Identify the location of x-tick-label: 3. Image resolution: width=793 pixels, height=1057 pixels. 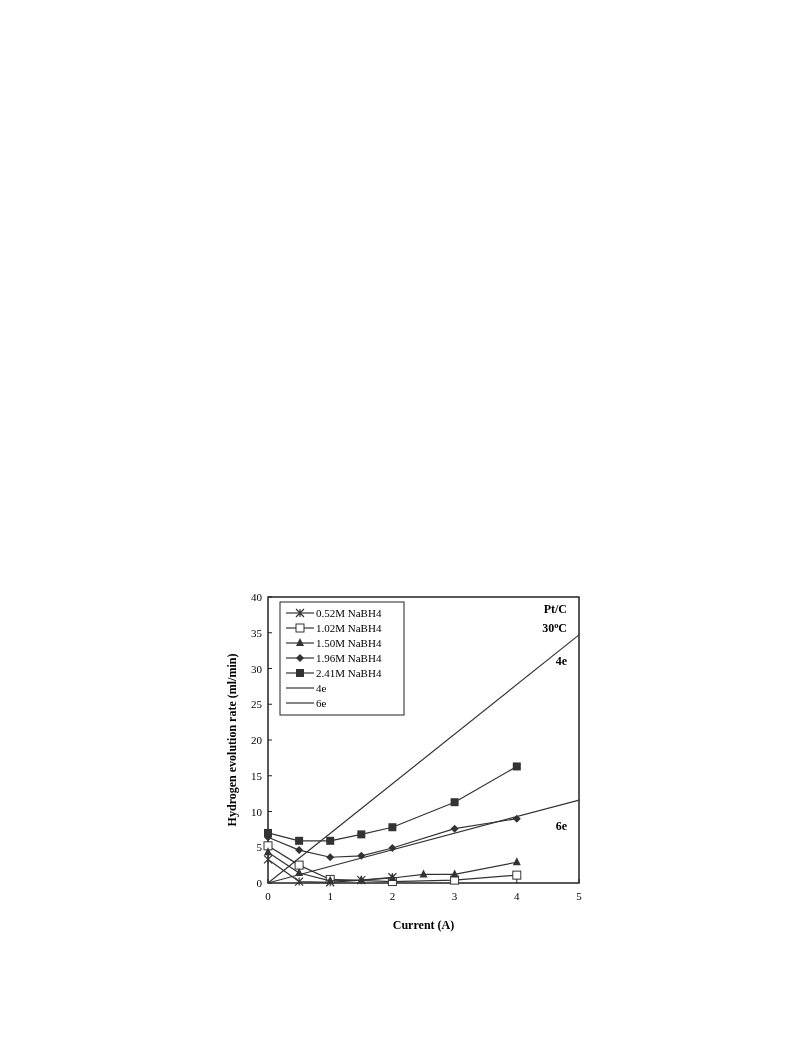
(454, 896).